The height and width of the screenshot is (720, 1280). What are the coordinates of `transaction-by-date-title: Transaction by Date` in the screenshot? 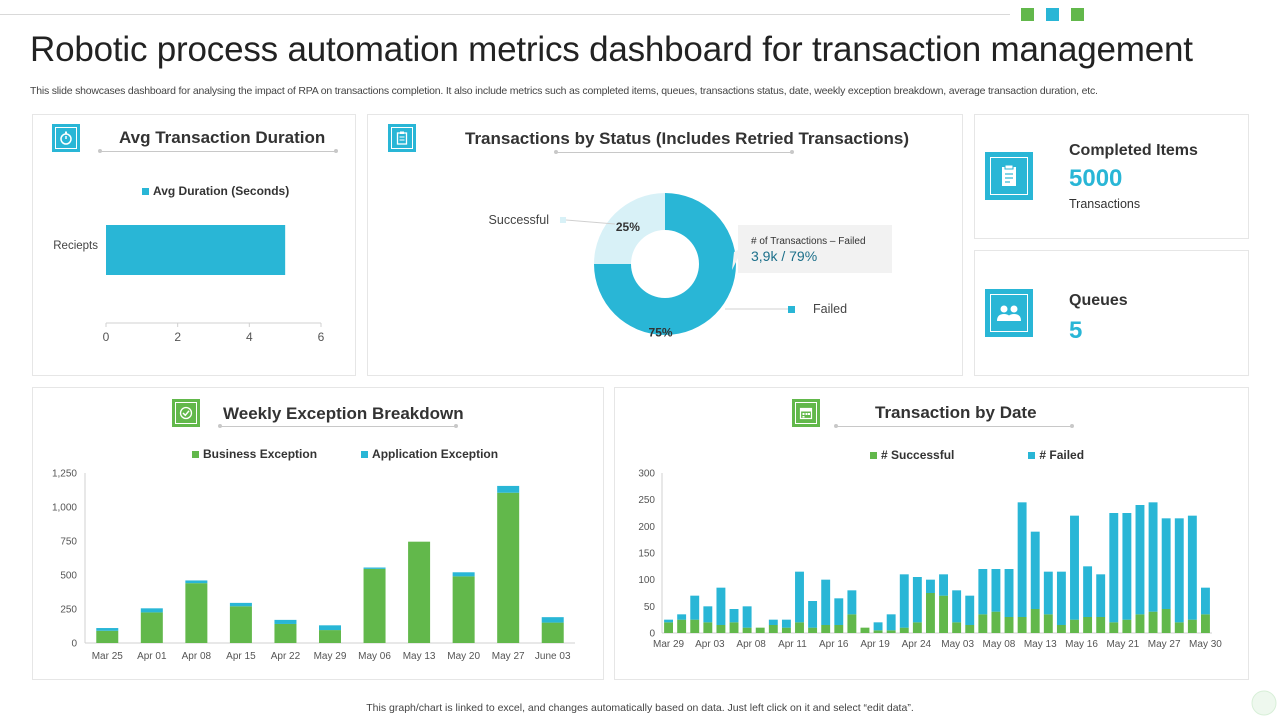 It's located at (956, 412).